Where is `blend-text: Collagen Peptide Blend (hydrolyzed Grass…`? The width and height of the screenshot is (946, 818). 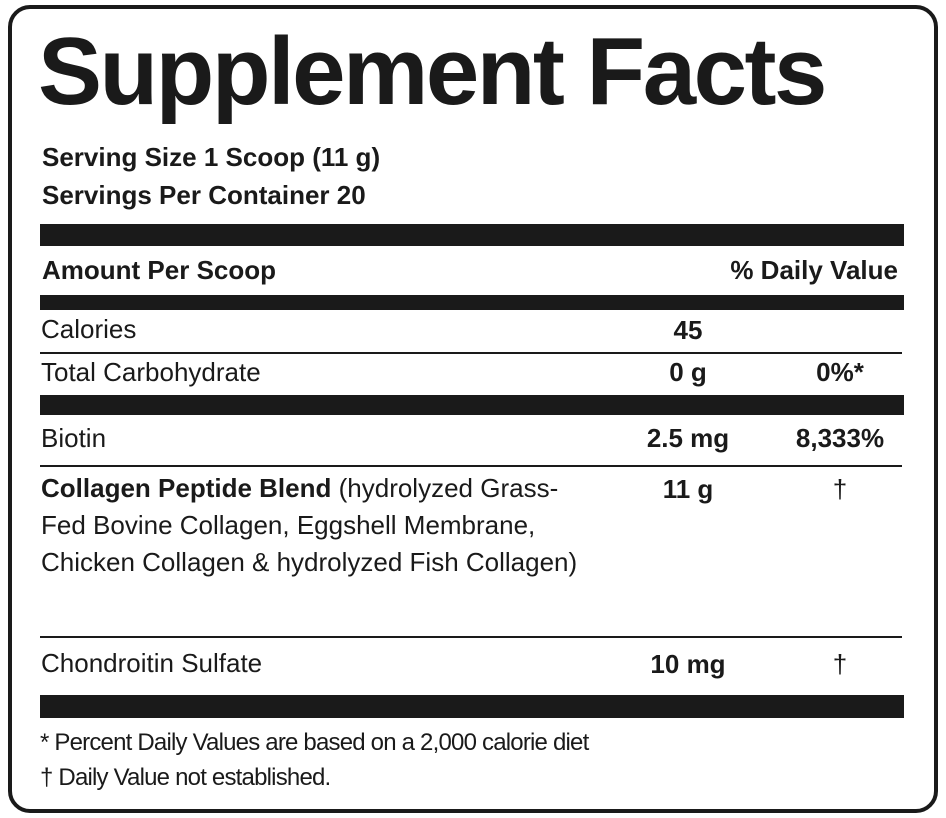 blend-text: Collagen Peptide Blend (hydrolyzed Grass… is located at coordinates (321, 525).